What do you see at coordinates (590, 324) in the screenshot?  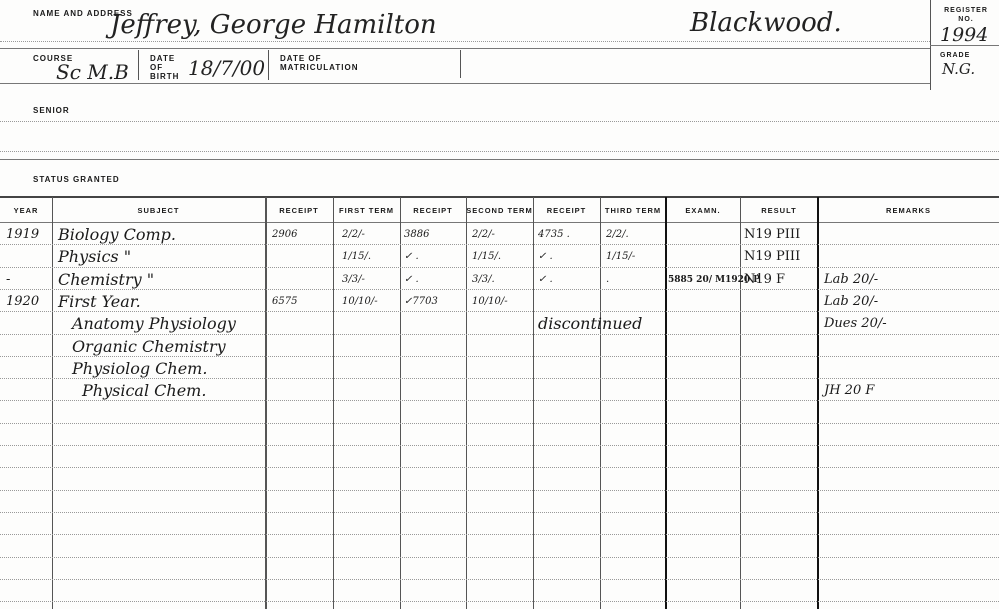 I see `cell-receipt-3: discontinued` at bounding box center [590, 324].